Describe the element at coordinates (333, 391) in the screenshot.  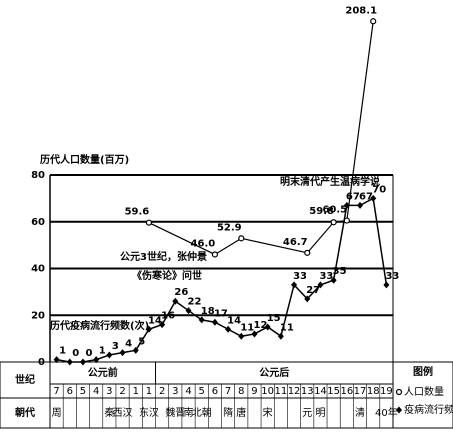
I see `x-tick-label: 15` at that location.